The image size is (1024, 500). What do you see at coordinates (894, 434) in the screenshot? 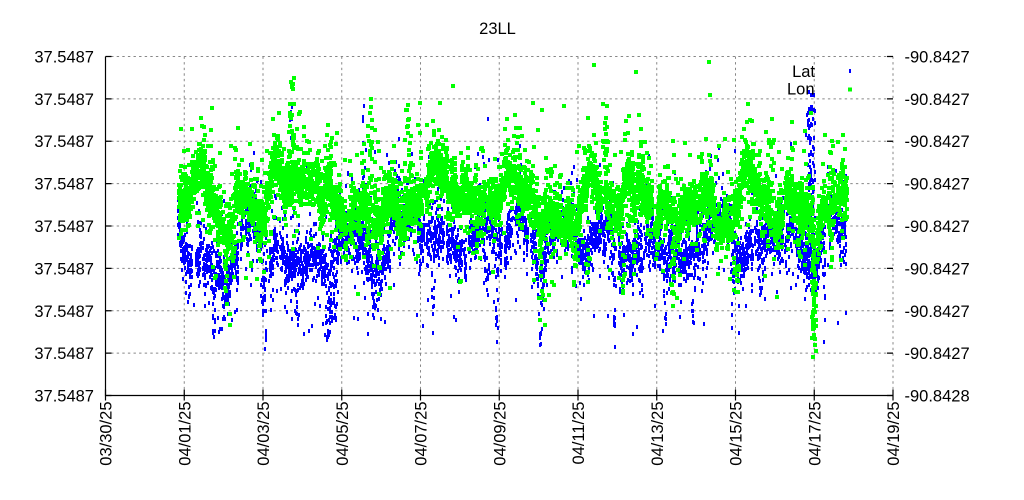
I see `svg-text: 04/19/25` at bounding box center [894, 434].